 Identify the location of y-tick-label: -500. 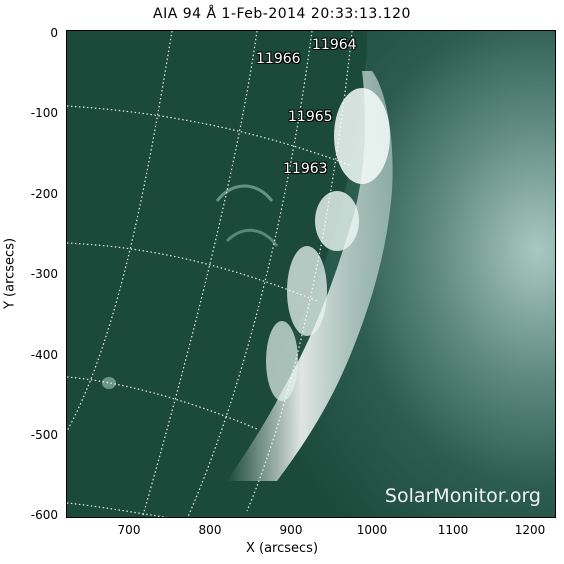
(44, 435).